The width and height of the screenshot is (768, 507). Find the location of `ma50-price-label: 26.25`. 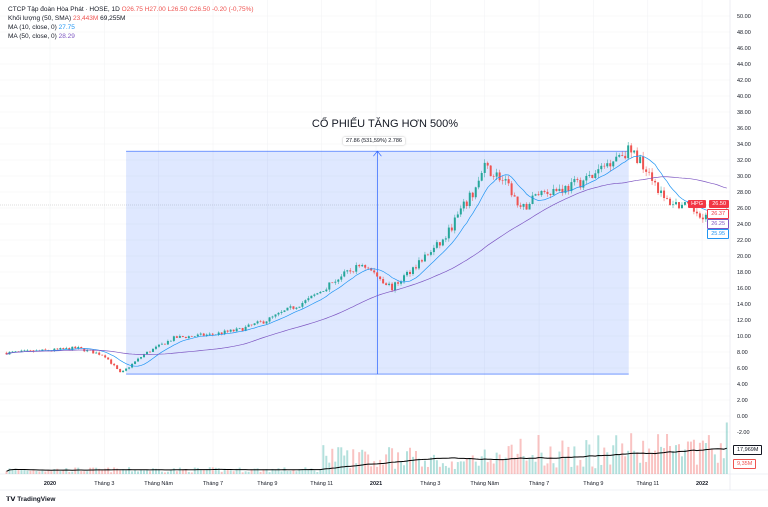

ma50-price-label: 26.25 is located at coordinates (718, 224).